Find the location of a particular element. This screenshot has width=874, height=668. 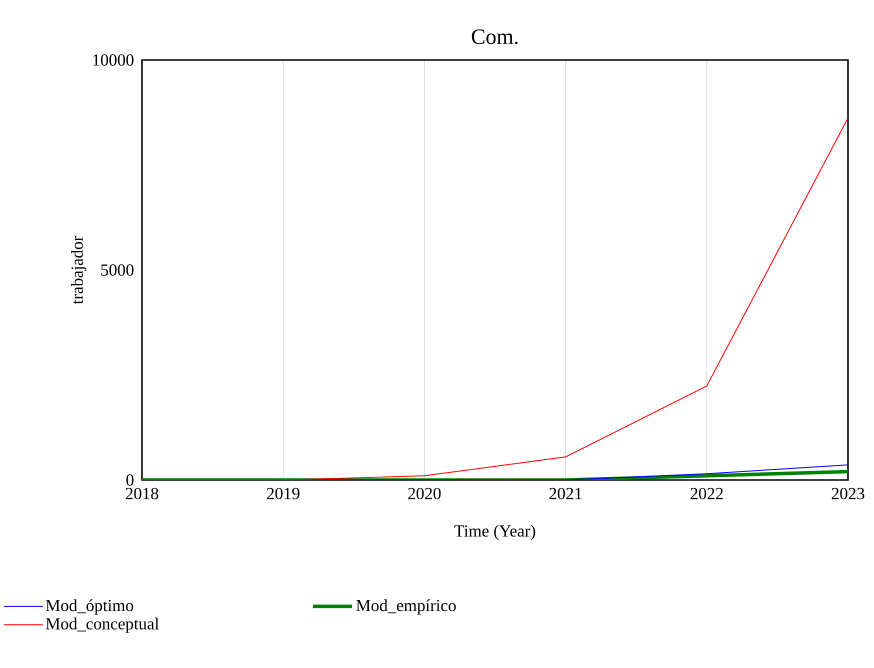

y-tick-label: 10000 is located at coordinates (113, 60).